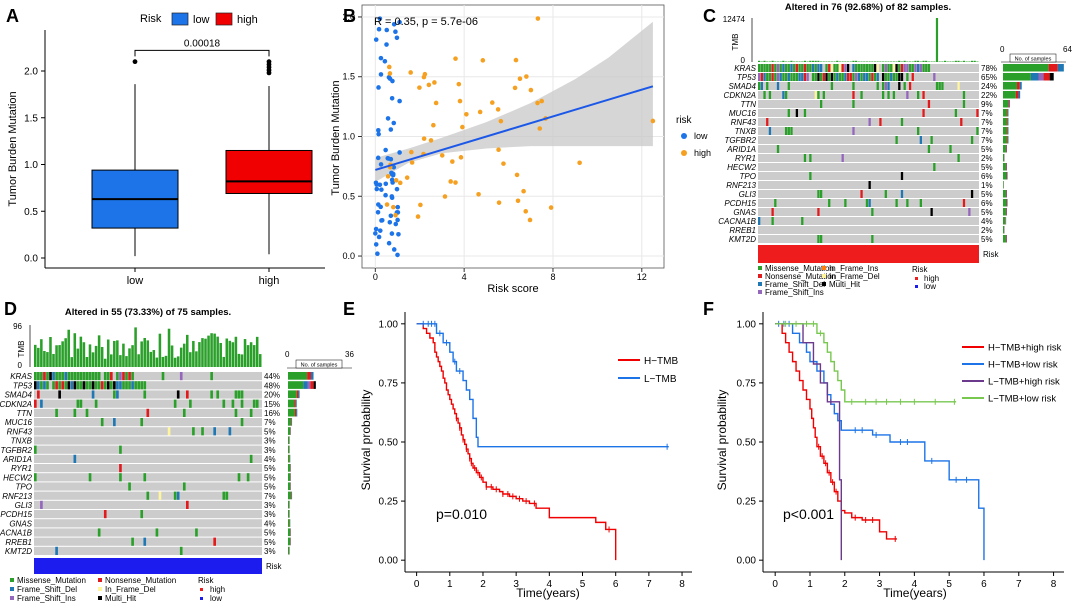 The image size is (1072, 606). Describe the element at coordinates (16, 450) in the screenshot. I see `d-gene-label: TGFBR2` at that location.